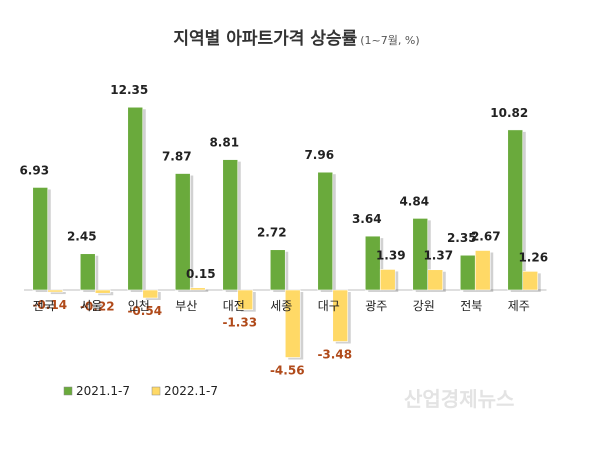 This screenshot has width=593, height=452. What do you see at coordinates (34, 170) in the screenshot?
I see `data-label-2021.1-7-0: 6.93` at bounding box center [34, 170].